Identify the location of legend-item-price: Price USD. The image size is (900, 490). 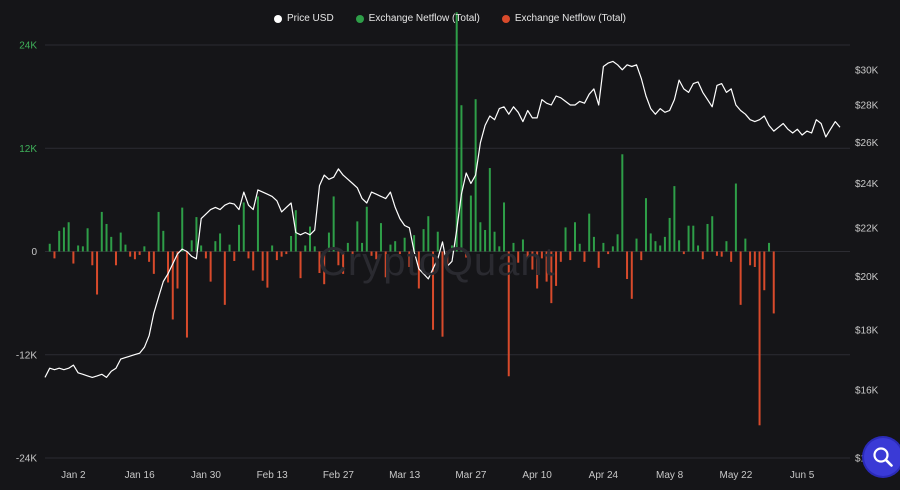
(303, 18).